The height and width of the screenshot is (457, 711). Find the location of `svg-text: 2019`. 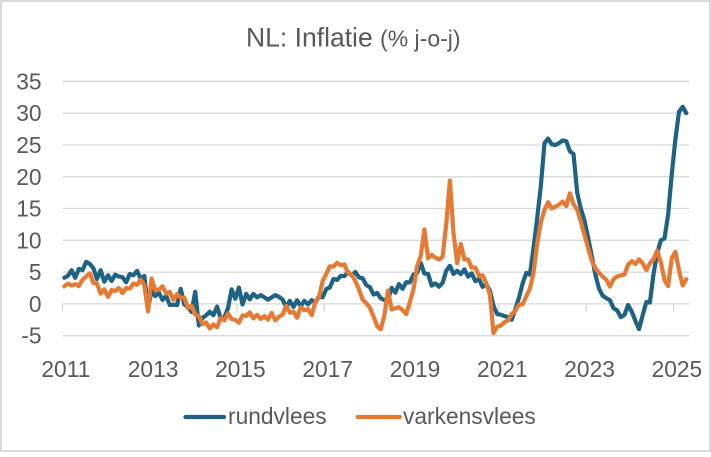

svg-text: 2019 is located at coordinates (415, 369).